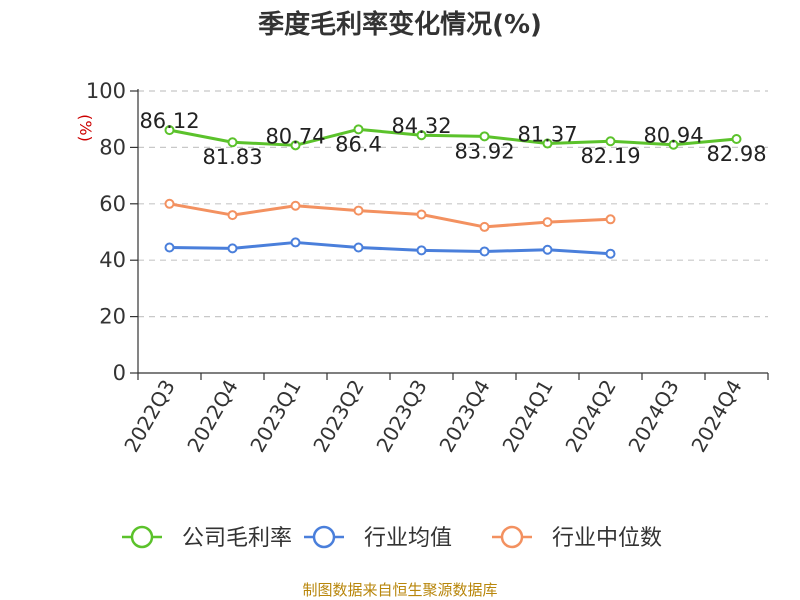 The image size is (800, 600). Describe the element at coordinates (401, 416) in the screenshot. I see `x-tick-label: 2023Q3` at that location.